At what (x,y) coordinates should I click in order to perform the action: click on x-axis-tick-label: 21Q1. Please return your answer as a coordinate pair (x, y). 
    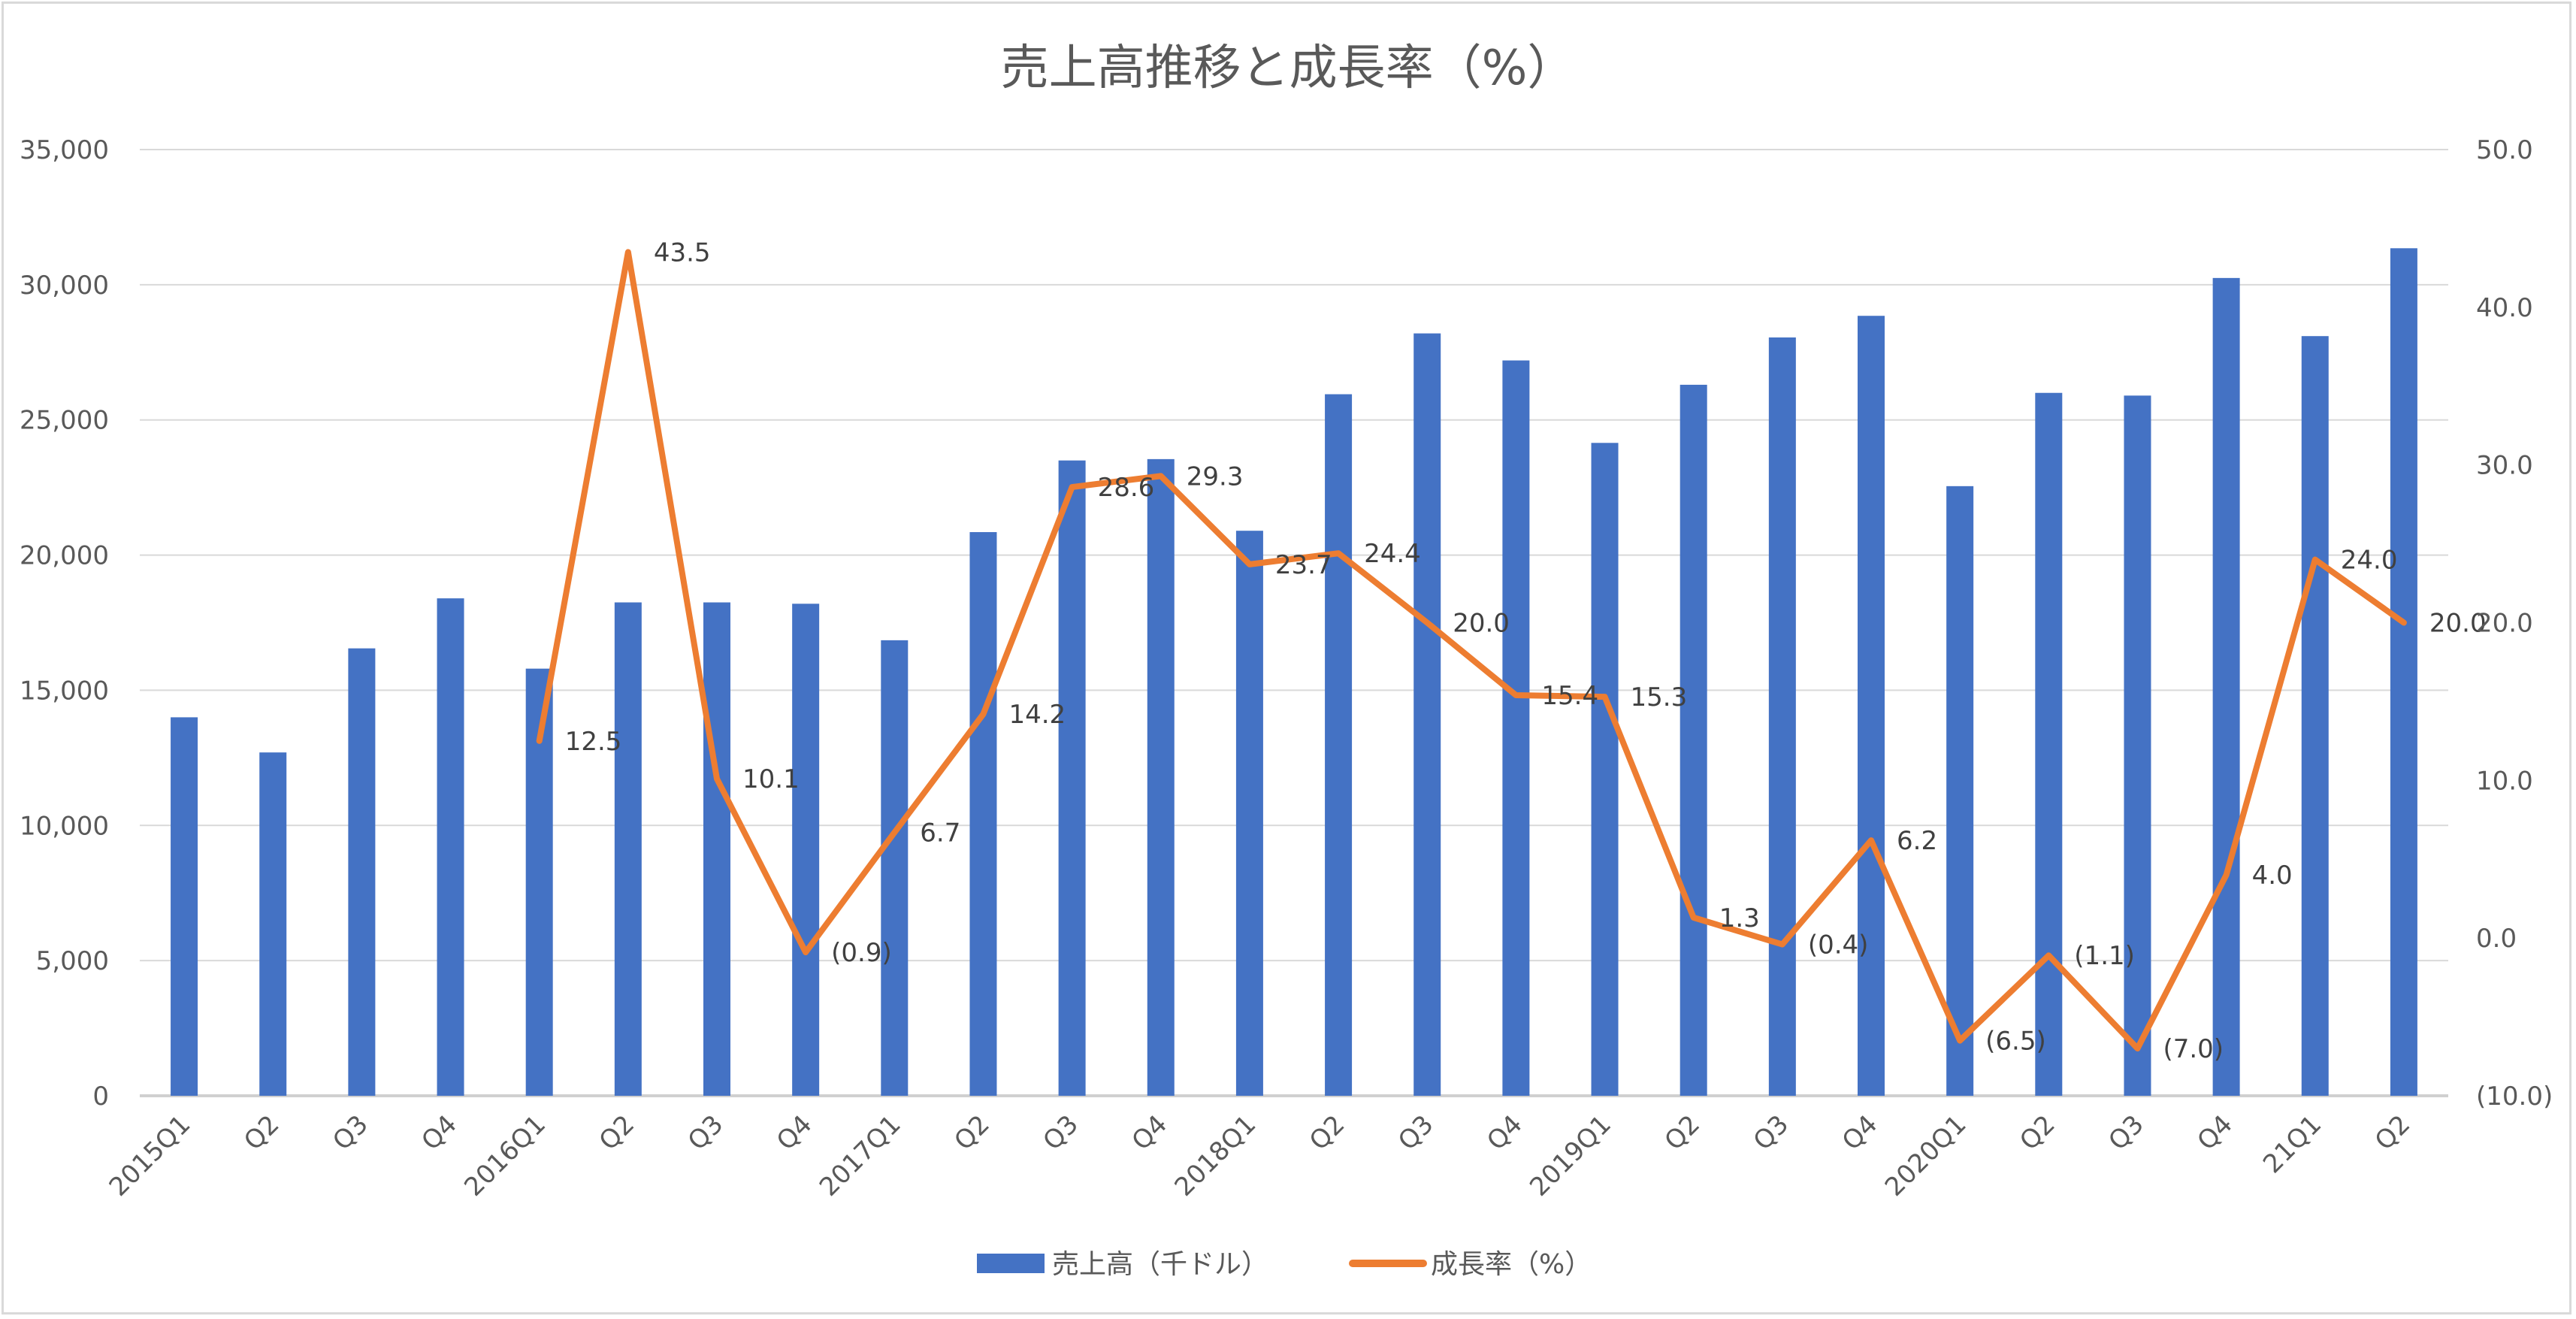
    Looking at the image, I should click on (2292, 1144).